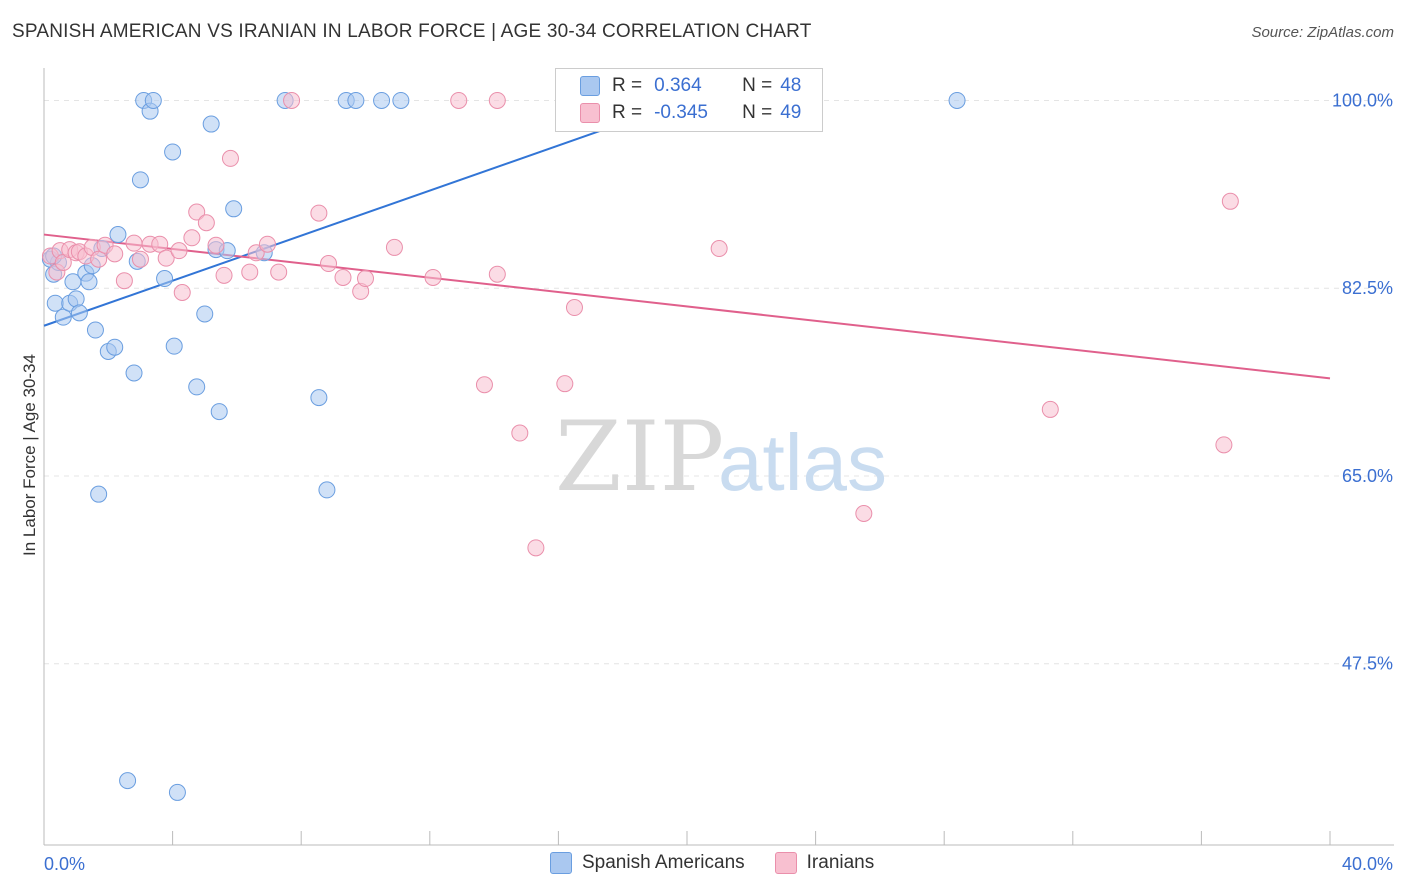  Describe the element at coordinates (1362, 100) in the screenshot. I see `y-tick-label: 100.0%` at that location.